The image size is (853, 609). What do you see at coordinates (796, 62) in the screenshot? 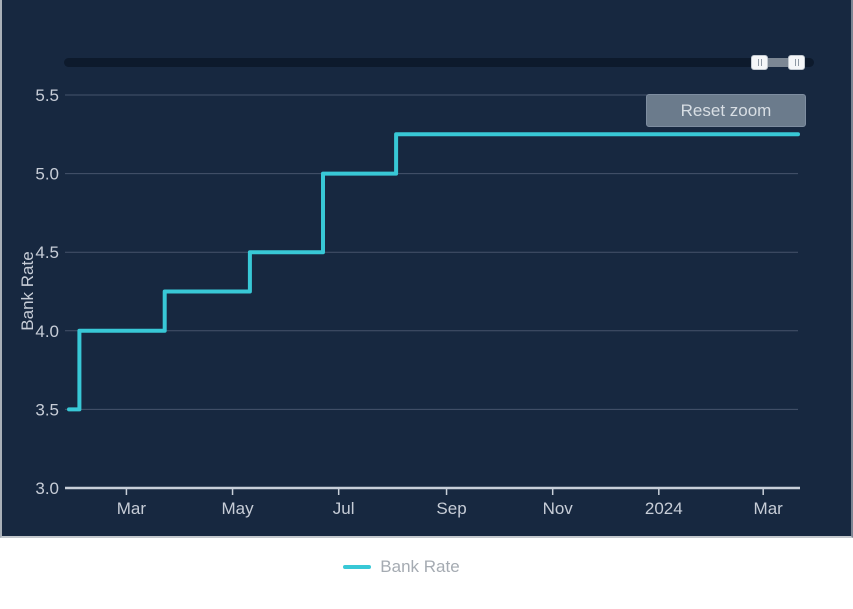
I see `navigator-right-handle-icon` at bounding box center [796, 62].